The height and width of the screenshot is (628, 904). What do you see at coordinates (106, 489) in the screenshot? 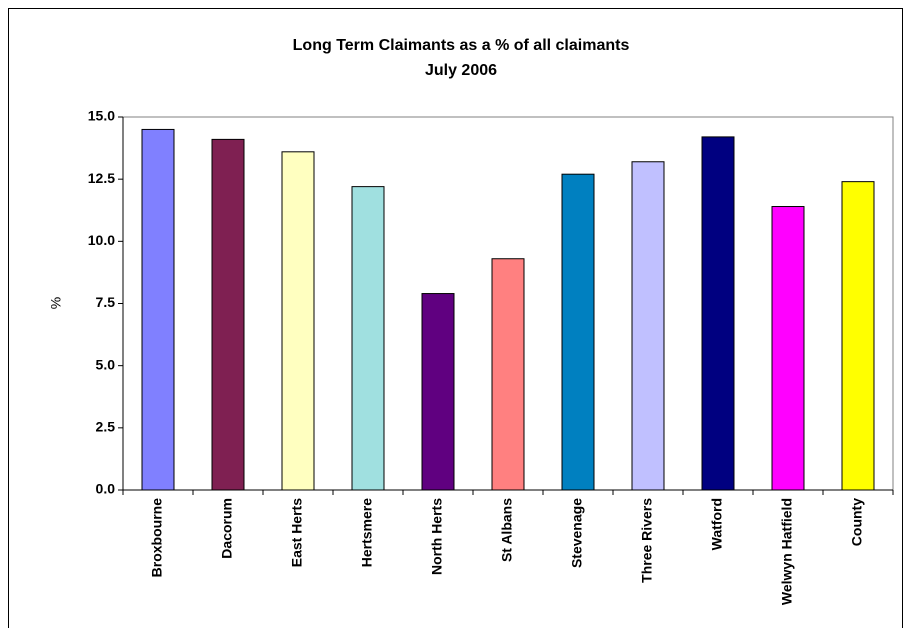
I see `y-tick-label: 0.0` at bounding box center [106, 489].